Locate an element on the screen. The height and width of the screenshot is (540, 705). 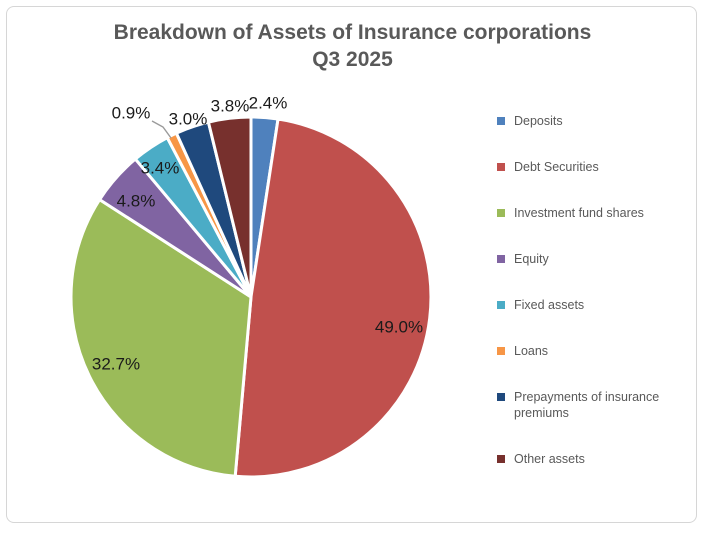
legend-item-prepayments-of-insurance-premiums: Prepayments of insurance premiums is located at coordinates (595, 405).